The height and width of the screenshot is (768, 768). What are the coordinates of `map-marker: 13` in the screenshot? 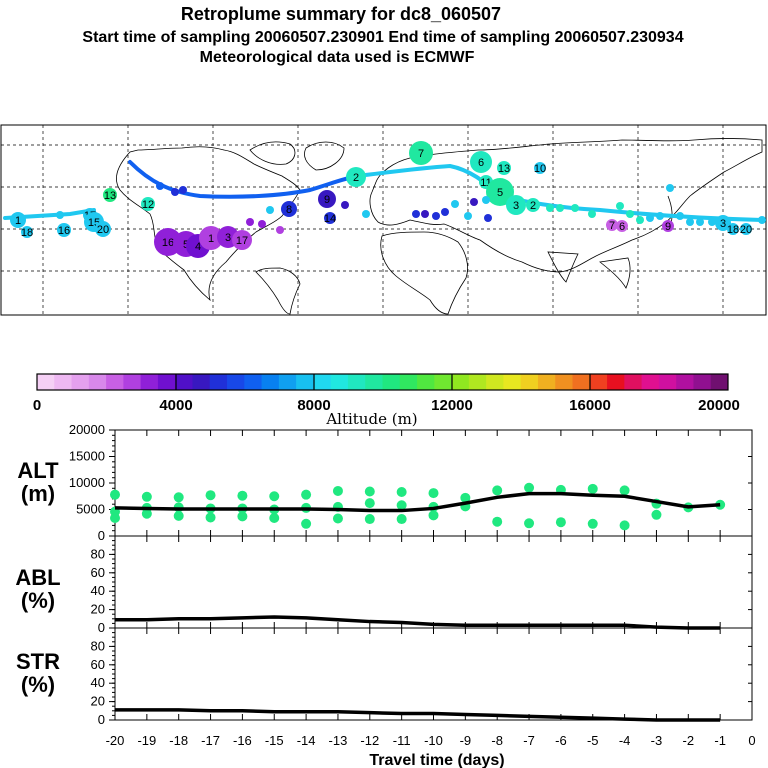 It's located at (110, 195).